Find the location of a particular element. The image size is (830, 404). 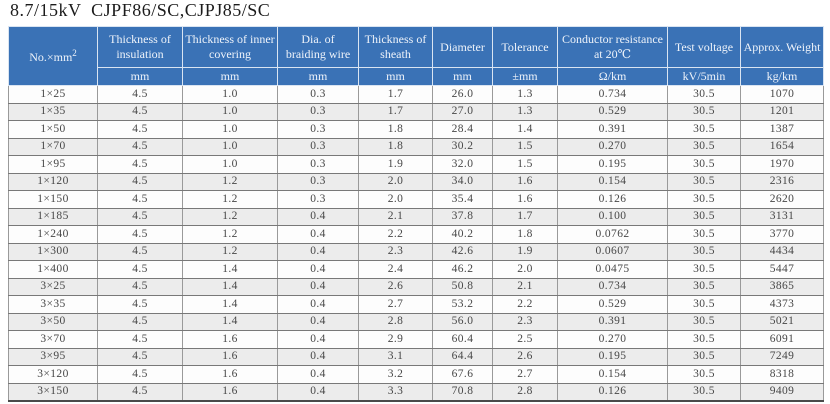

cell: 2.7 is located at coordinates (525, 374).